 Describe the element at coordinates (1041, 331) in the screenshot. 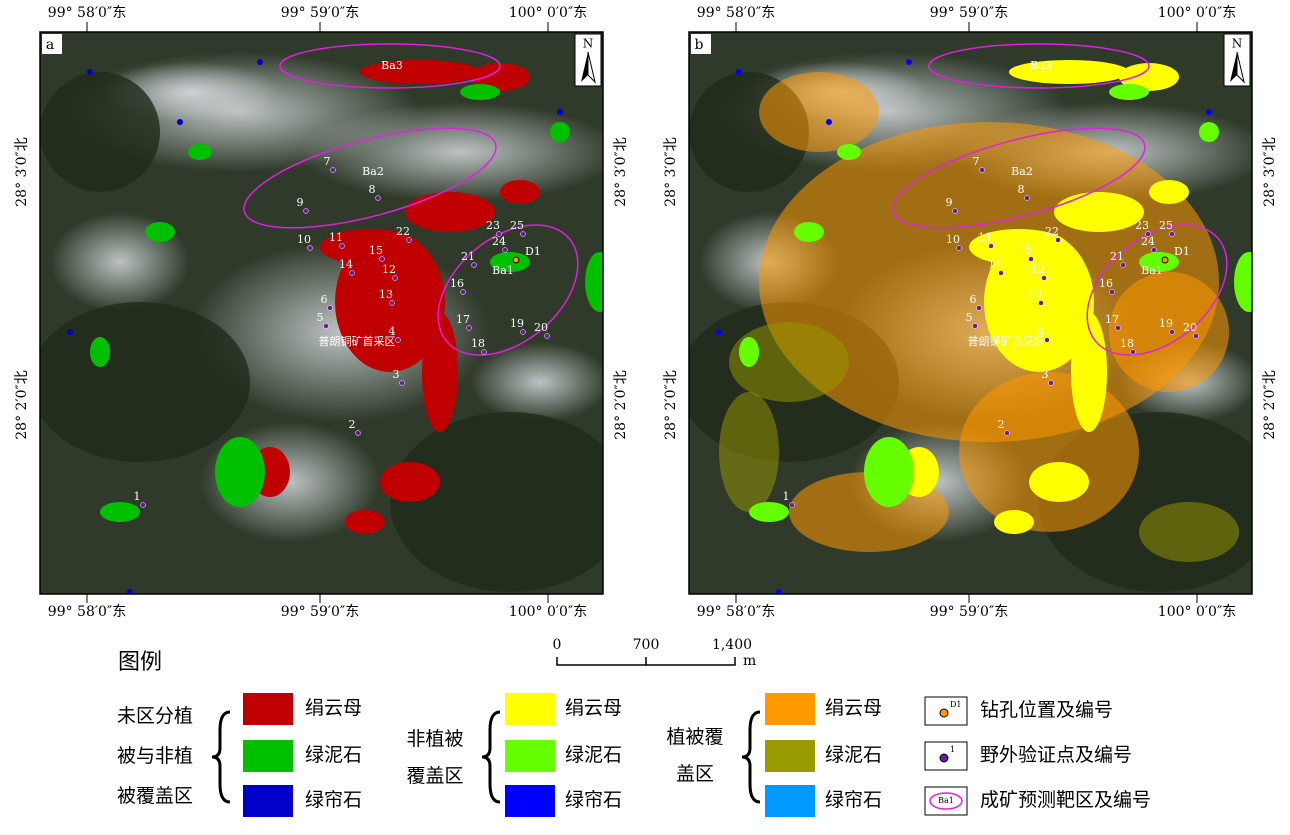

I see `point-label: 4` at that location.